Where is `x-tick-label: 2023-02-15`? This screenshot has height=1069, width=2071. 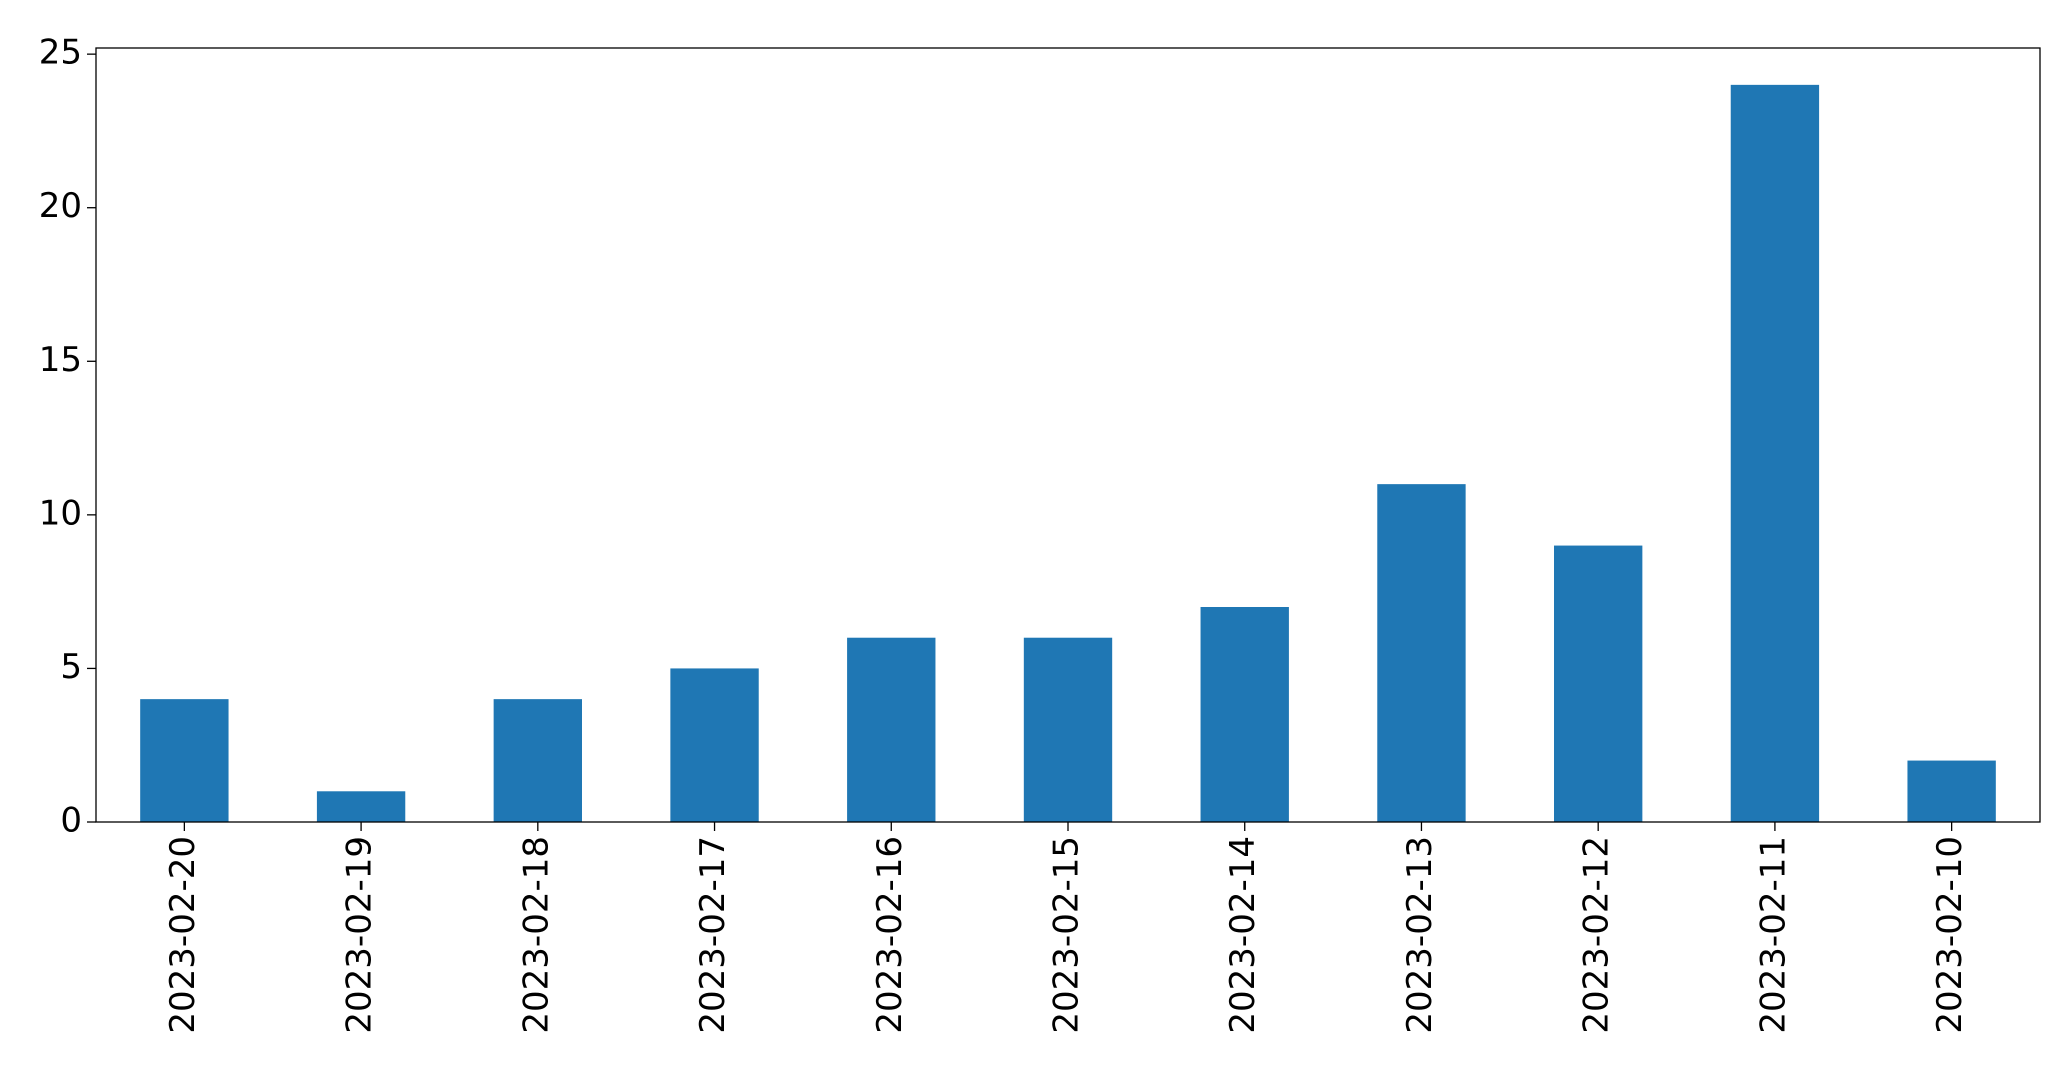
x-tick-label: 2023-02-15 is located at coordinates (1067, 935).